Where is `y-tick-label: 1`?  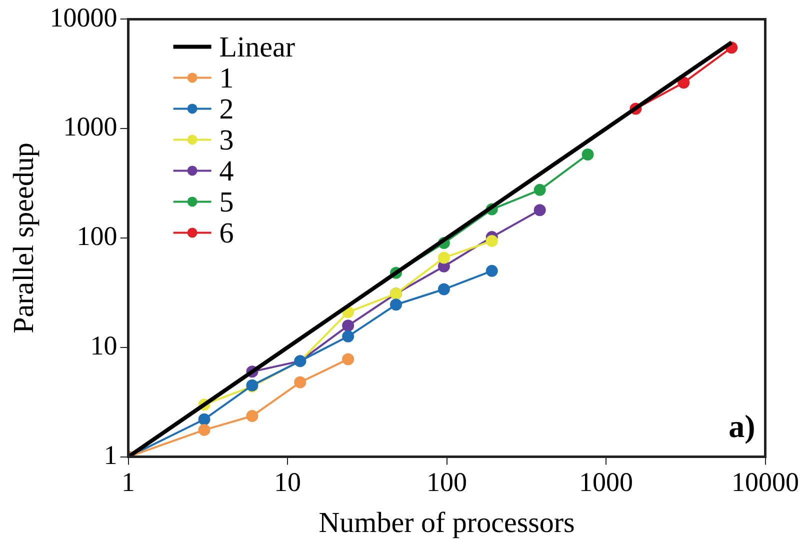
y-tick-label: 1 is located at coordinates (111, 455).